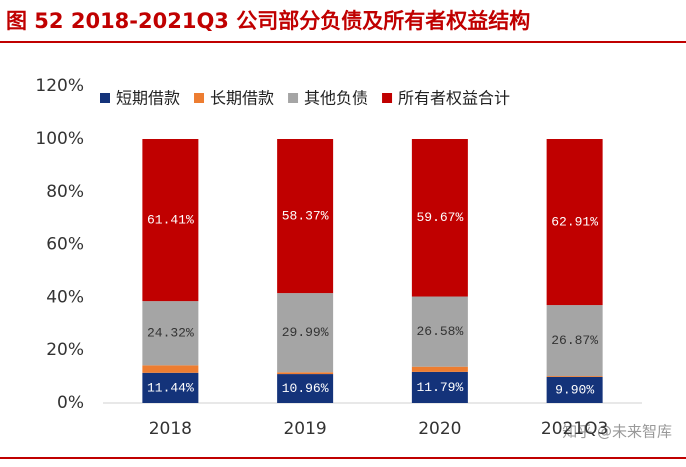  Describe the element at coordinates (454, 98) in the screenshot. I see `legend-label: 所有者权益合计` at that location.